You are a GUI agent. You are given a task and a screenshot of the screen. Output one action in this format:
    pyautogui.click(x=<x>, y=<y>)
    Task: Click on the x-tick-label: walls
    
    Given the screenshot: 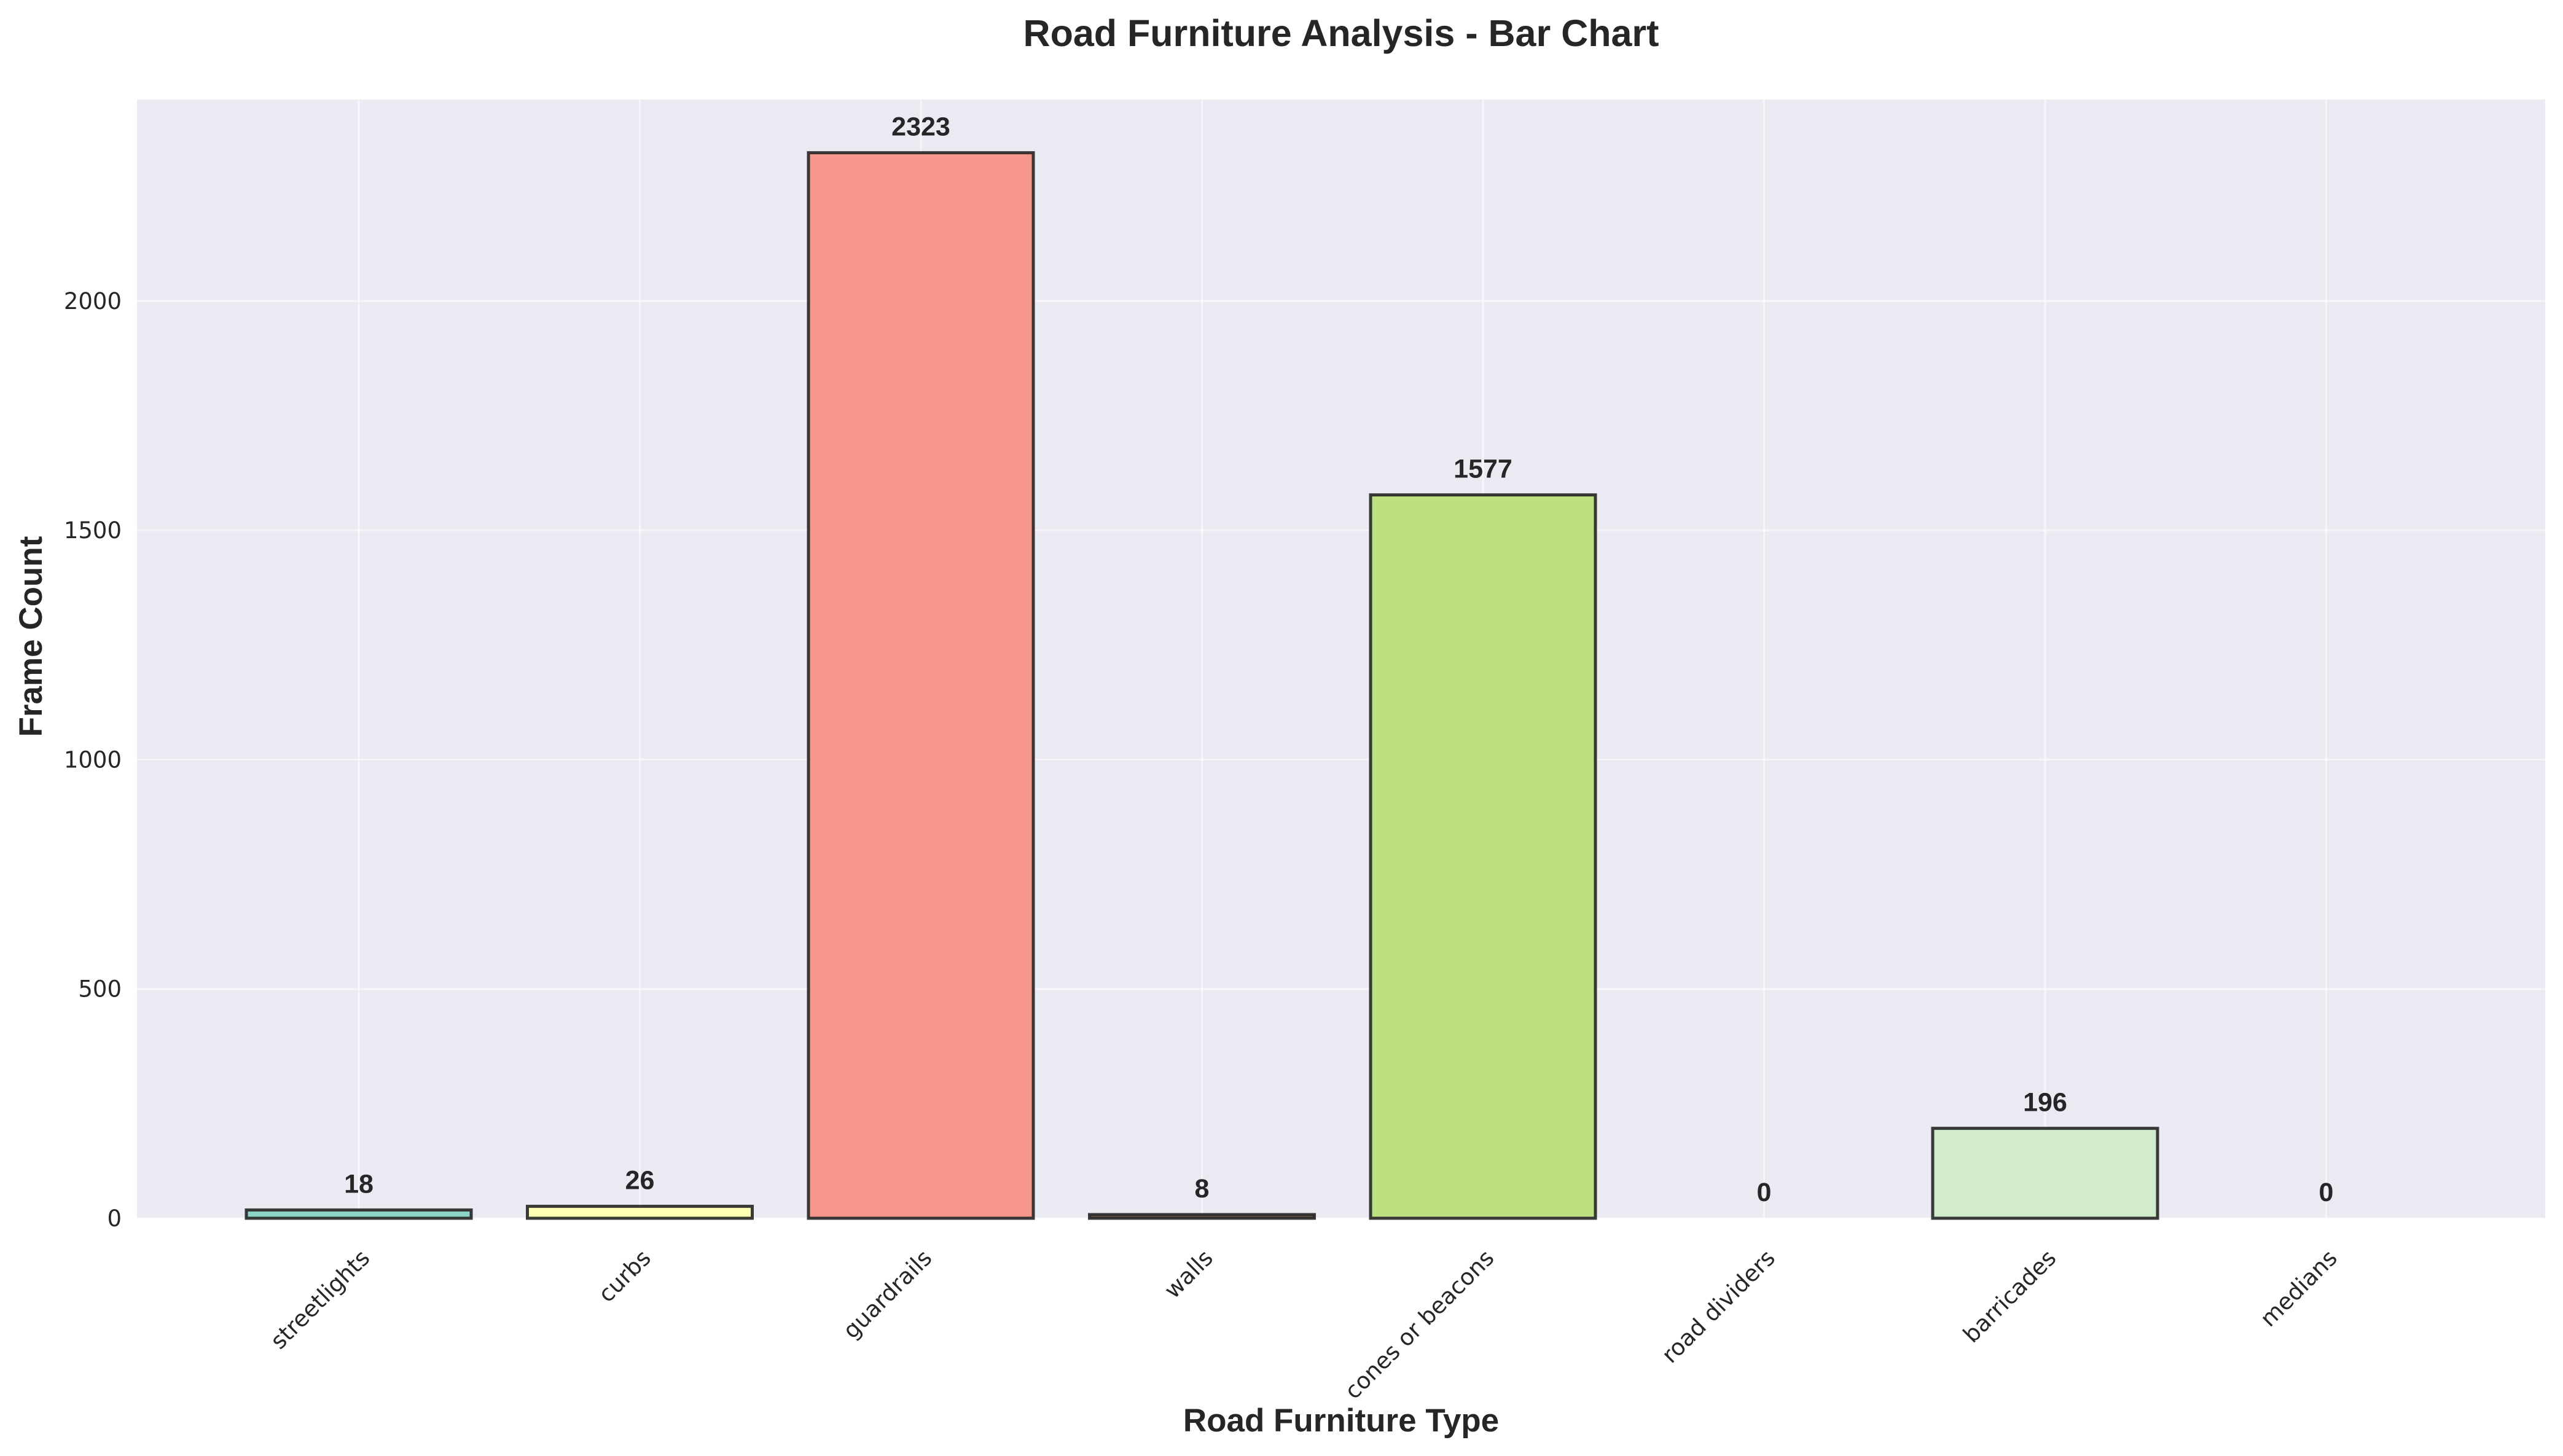 What is the action you would take?
    pyautogui.click(x=1188, y=1274)
    